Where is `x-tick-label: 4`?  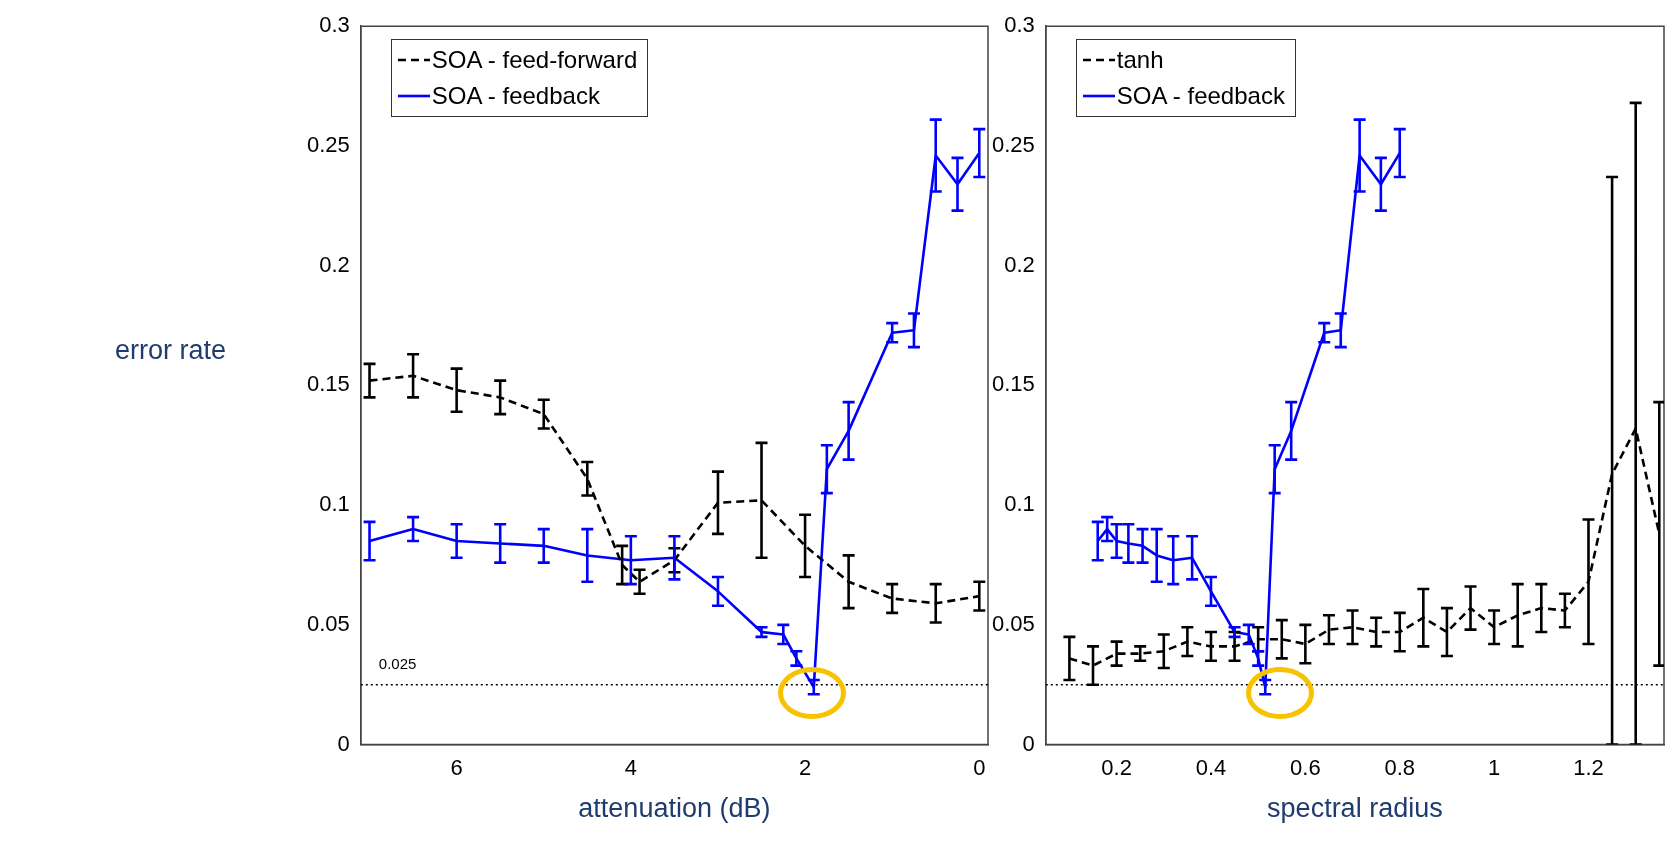 x-tick-label: 4 is located at coordinates (630, 767).